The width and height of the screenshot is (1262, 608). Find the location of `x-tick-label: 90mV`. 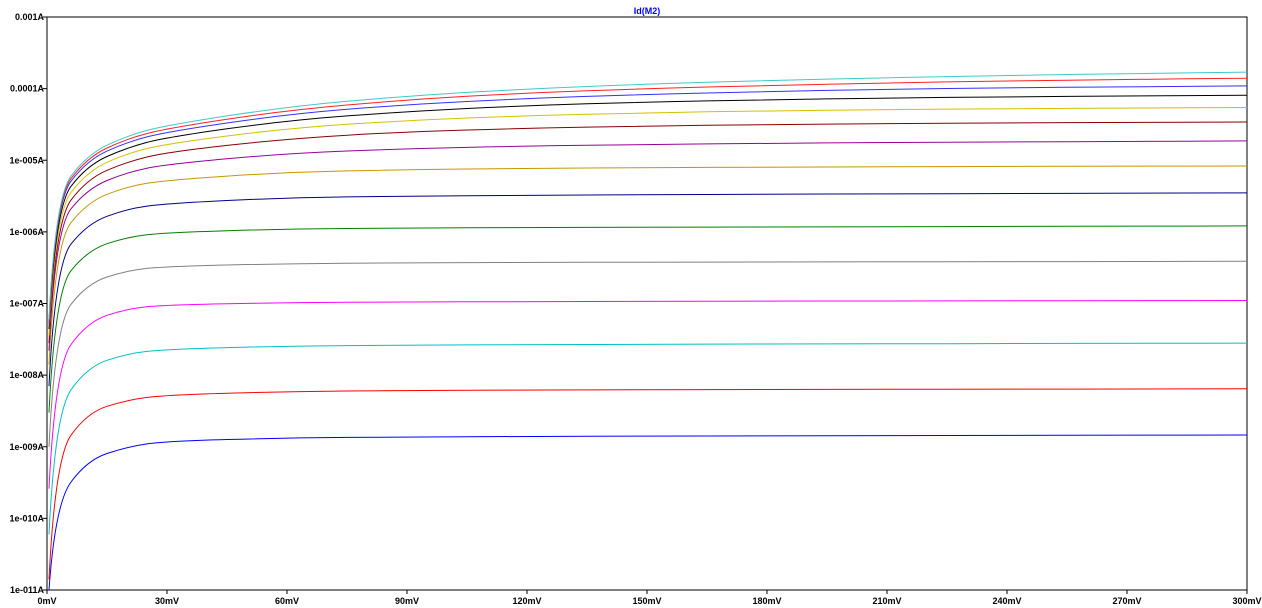

x-tick-label: 90mV is located at coordinates (407, 601).